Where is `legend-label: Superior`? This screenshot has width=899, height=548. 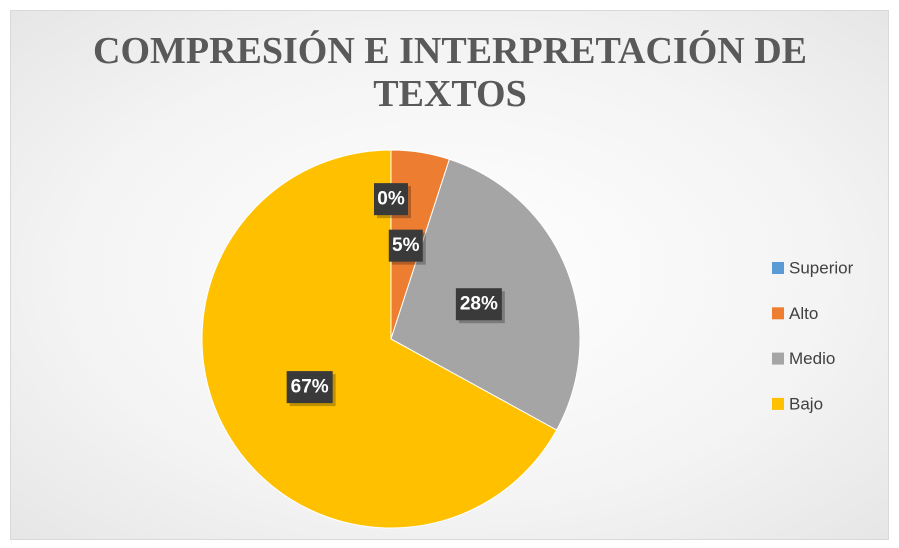
legend-label: Superior is located at coordinates (821, 268).